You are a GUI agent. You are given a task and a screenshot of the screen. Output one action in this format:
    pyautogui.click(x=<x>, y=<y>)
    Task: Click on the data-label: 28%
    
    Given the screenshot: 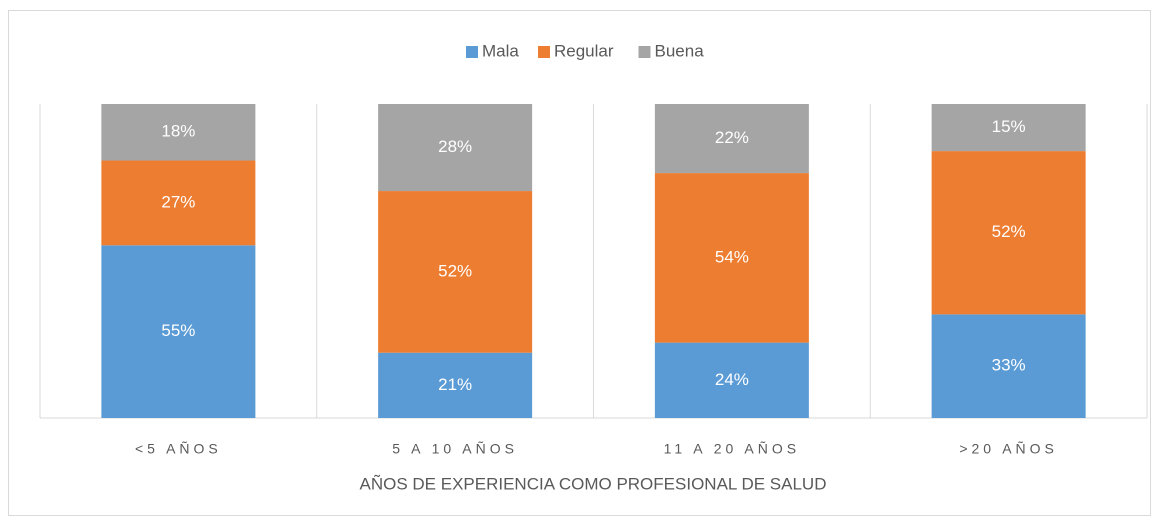 What is the action you would take?
    pyautogui.click(x=455, y=146)
    